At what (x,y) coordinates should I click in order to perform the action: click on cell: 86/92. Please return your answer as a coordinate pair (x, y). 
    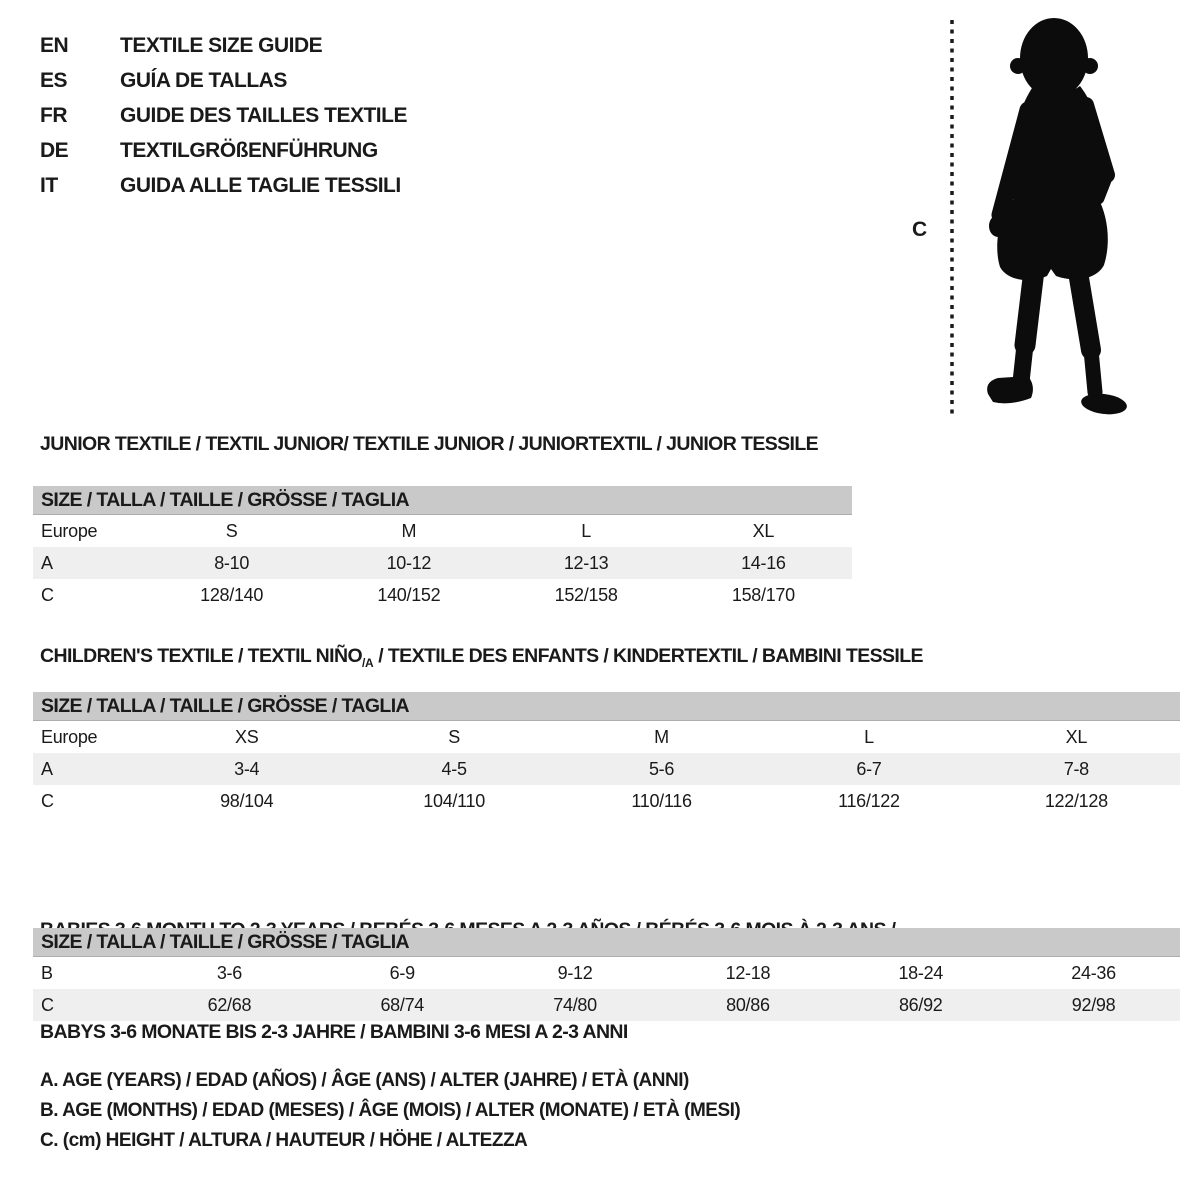
    Looking at the image, I should click on (920, 1004).